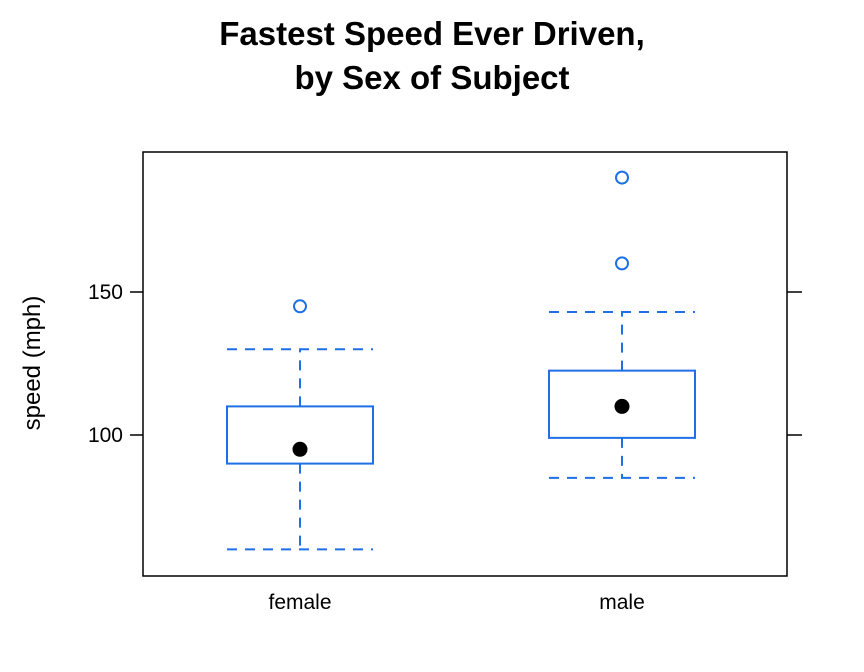 The width and height of the screenshot is (864, 672). Describe the element at coordinates (622, 602) in the screenshot. I see `x-tick-label: male` at that location.